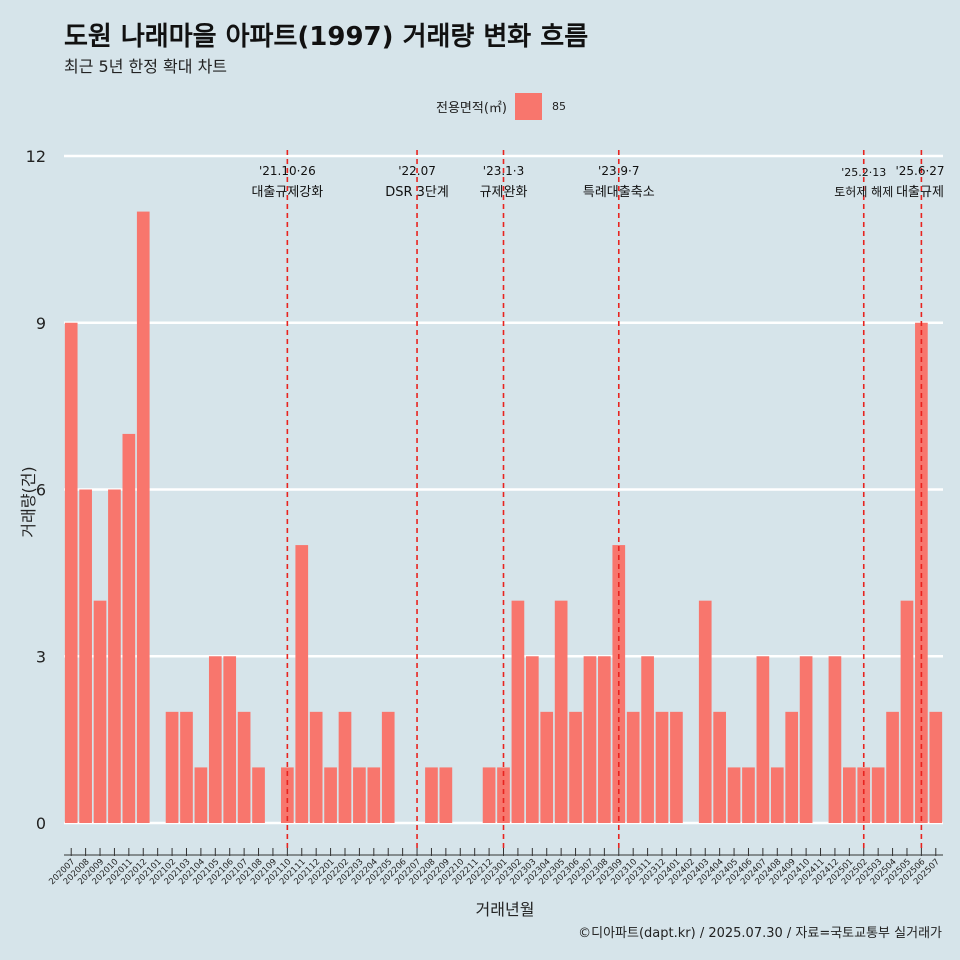  I want to click on legend-item-85: 85, so click(558, 106).